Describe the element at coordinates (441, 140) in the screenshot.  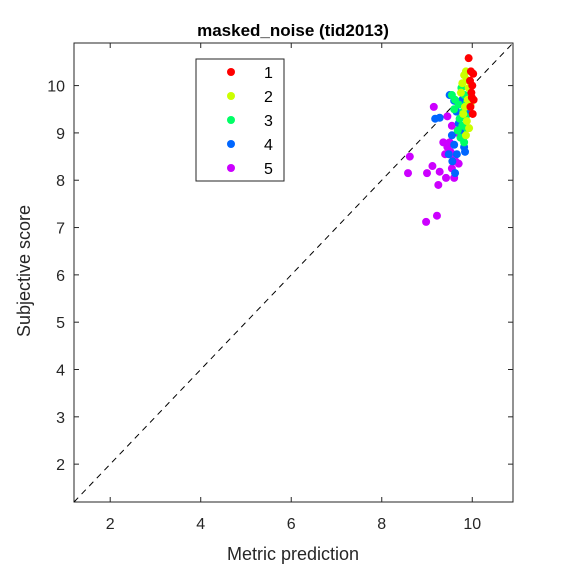
I see `data-points` at that location.